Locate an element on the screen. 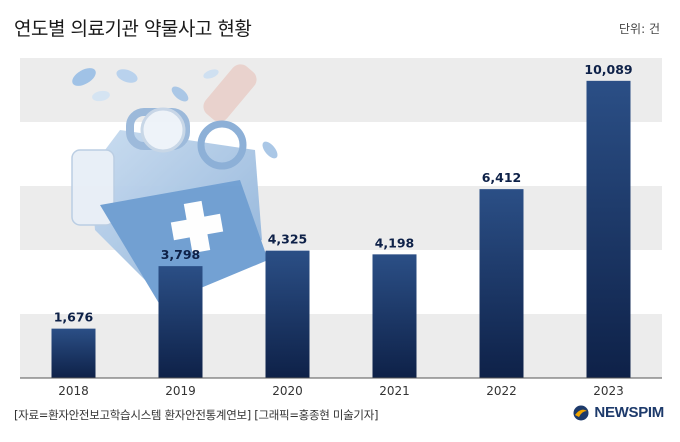  category-label-2020: 2020 is located at coordinates (287, 391).